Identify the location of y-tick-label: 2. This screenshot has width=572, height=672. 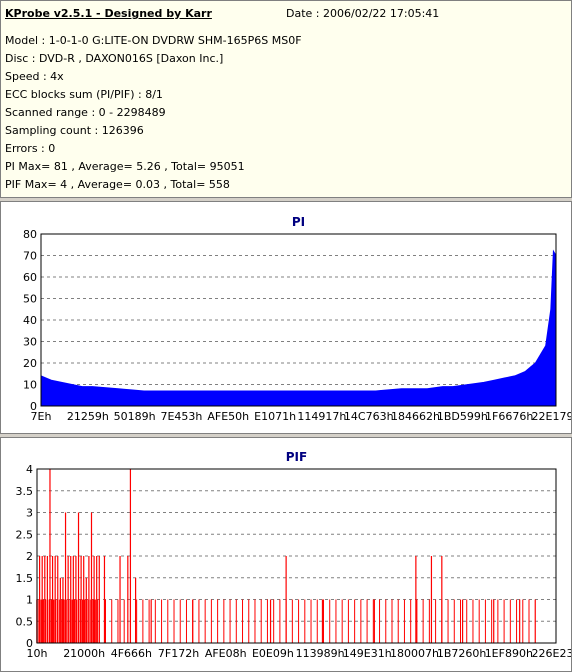
(29, 556).